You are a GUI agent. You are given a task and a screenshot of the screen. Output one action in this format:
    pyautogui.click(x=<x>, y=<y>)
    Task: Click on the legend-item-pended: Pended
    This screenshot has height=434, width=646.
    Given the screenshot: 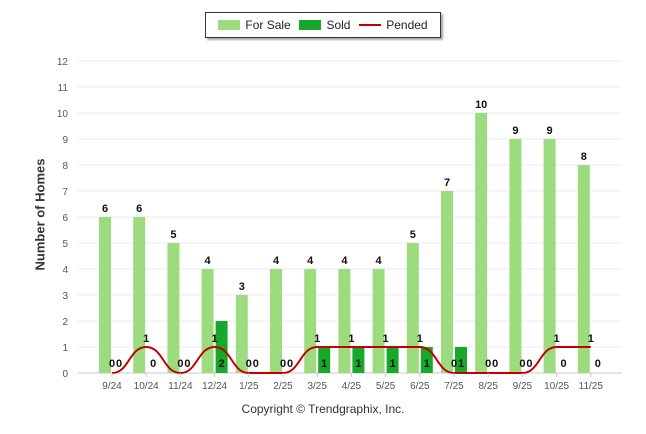 What is the action you would take?
    pyautogui.click(x=393, y=25)
    